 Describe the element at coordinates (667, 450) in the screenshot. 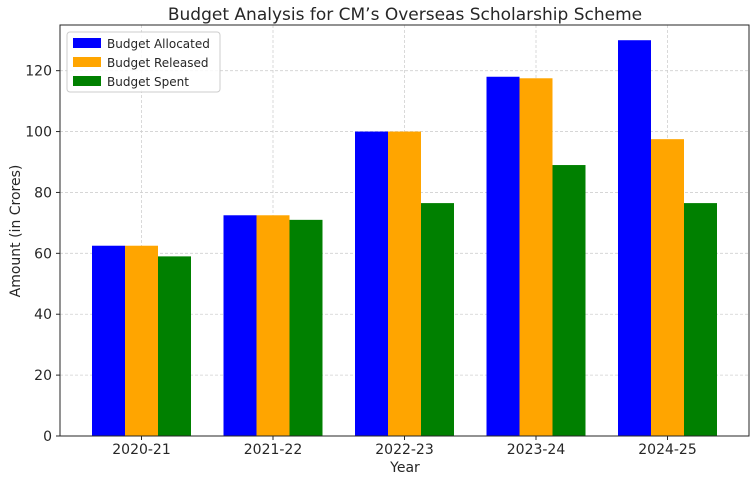

I see `x-tick-label: 2024-25` at that location.